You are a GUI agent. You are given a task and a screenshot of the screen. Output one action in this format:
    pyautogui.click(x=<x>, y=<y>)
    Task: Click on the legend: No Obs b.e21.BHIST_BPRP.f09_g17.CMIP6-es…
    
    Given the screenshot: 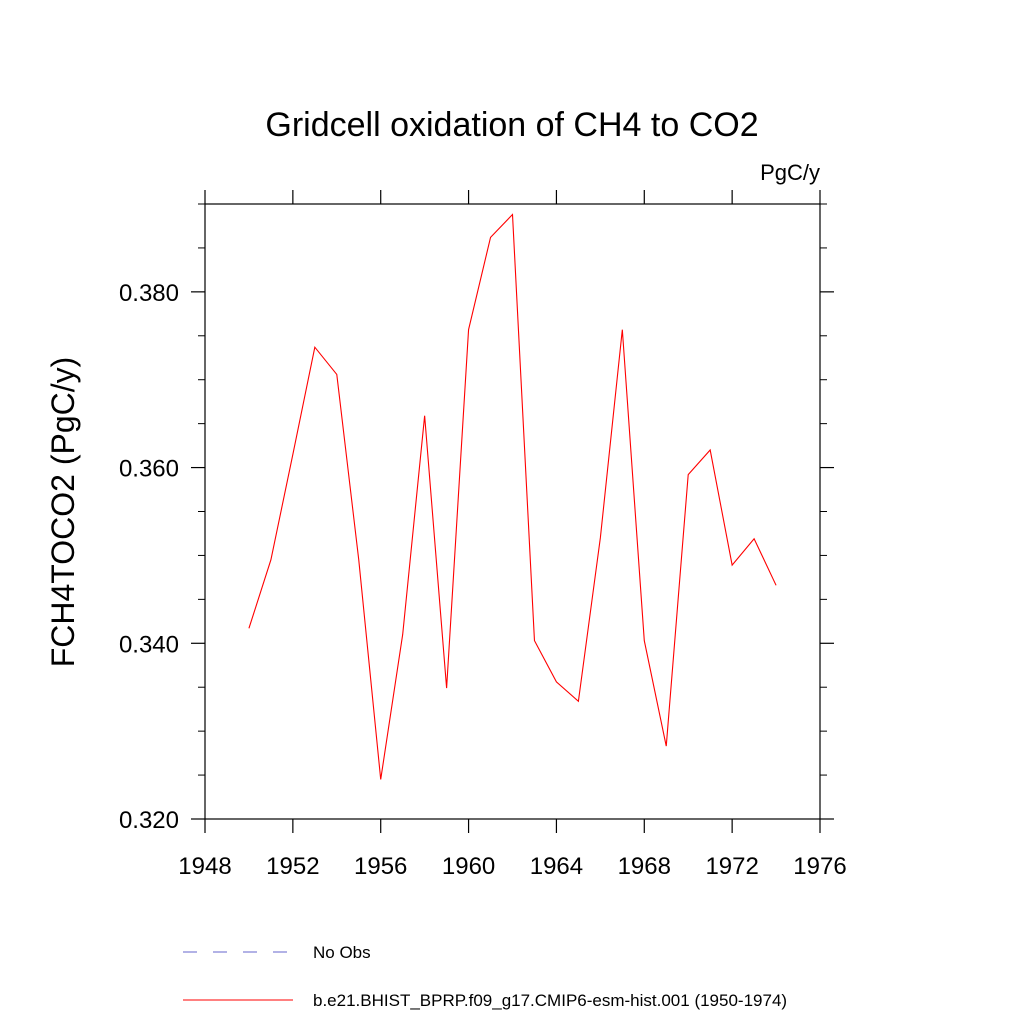 What is the action you would take?
    pyautogui.click(x=485, y=976)
    